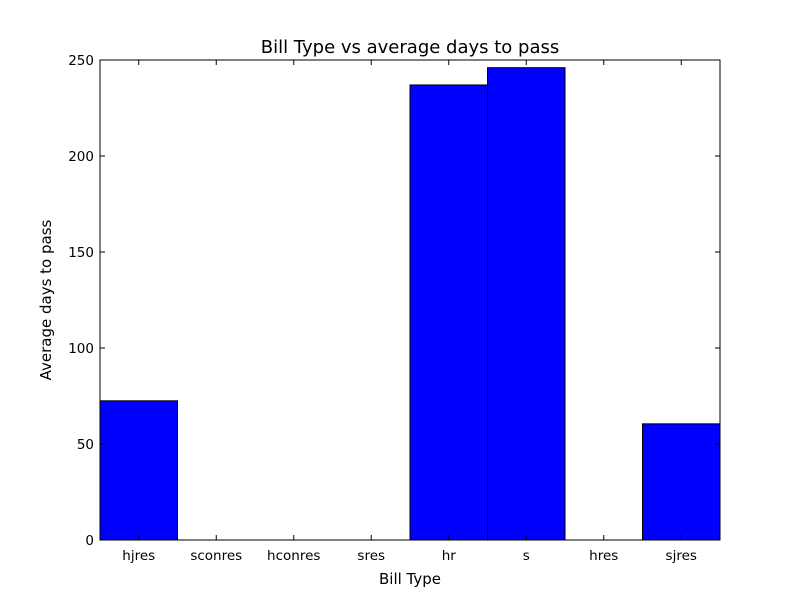 The image size is (800, 600). Describe the element at coordinates (89, 541) in the screenshot. I see `y-tick-label: 0` at that location.